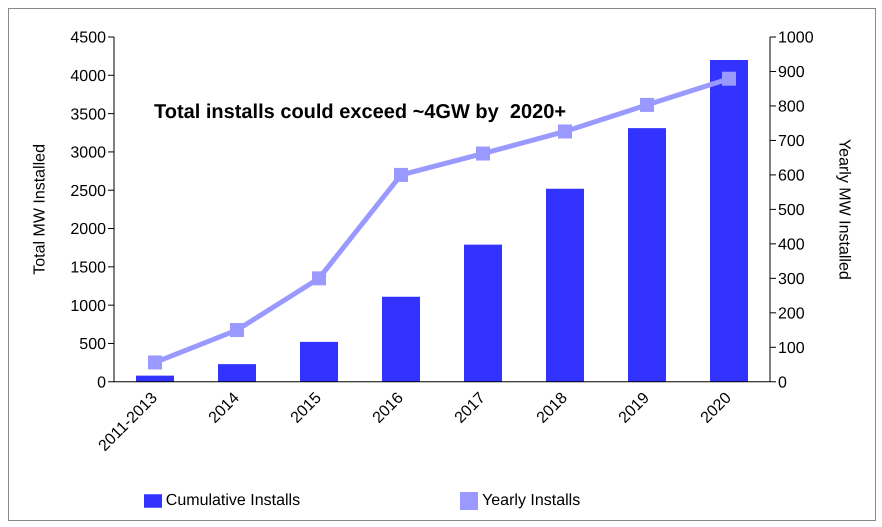 The image size is (882, 527). Describe the element at coordinates (791, 211) in the screenshot. I see `y2-tick-label: 500` at that location.